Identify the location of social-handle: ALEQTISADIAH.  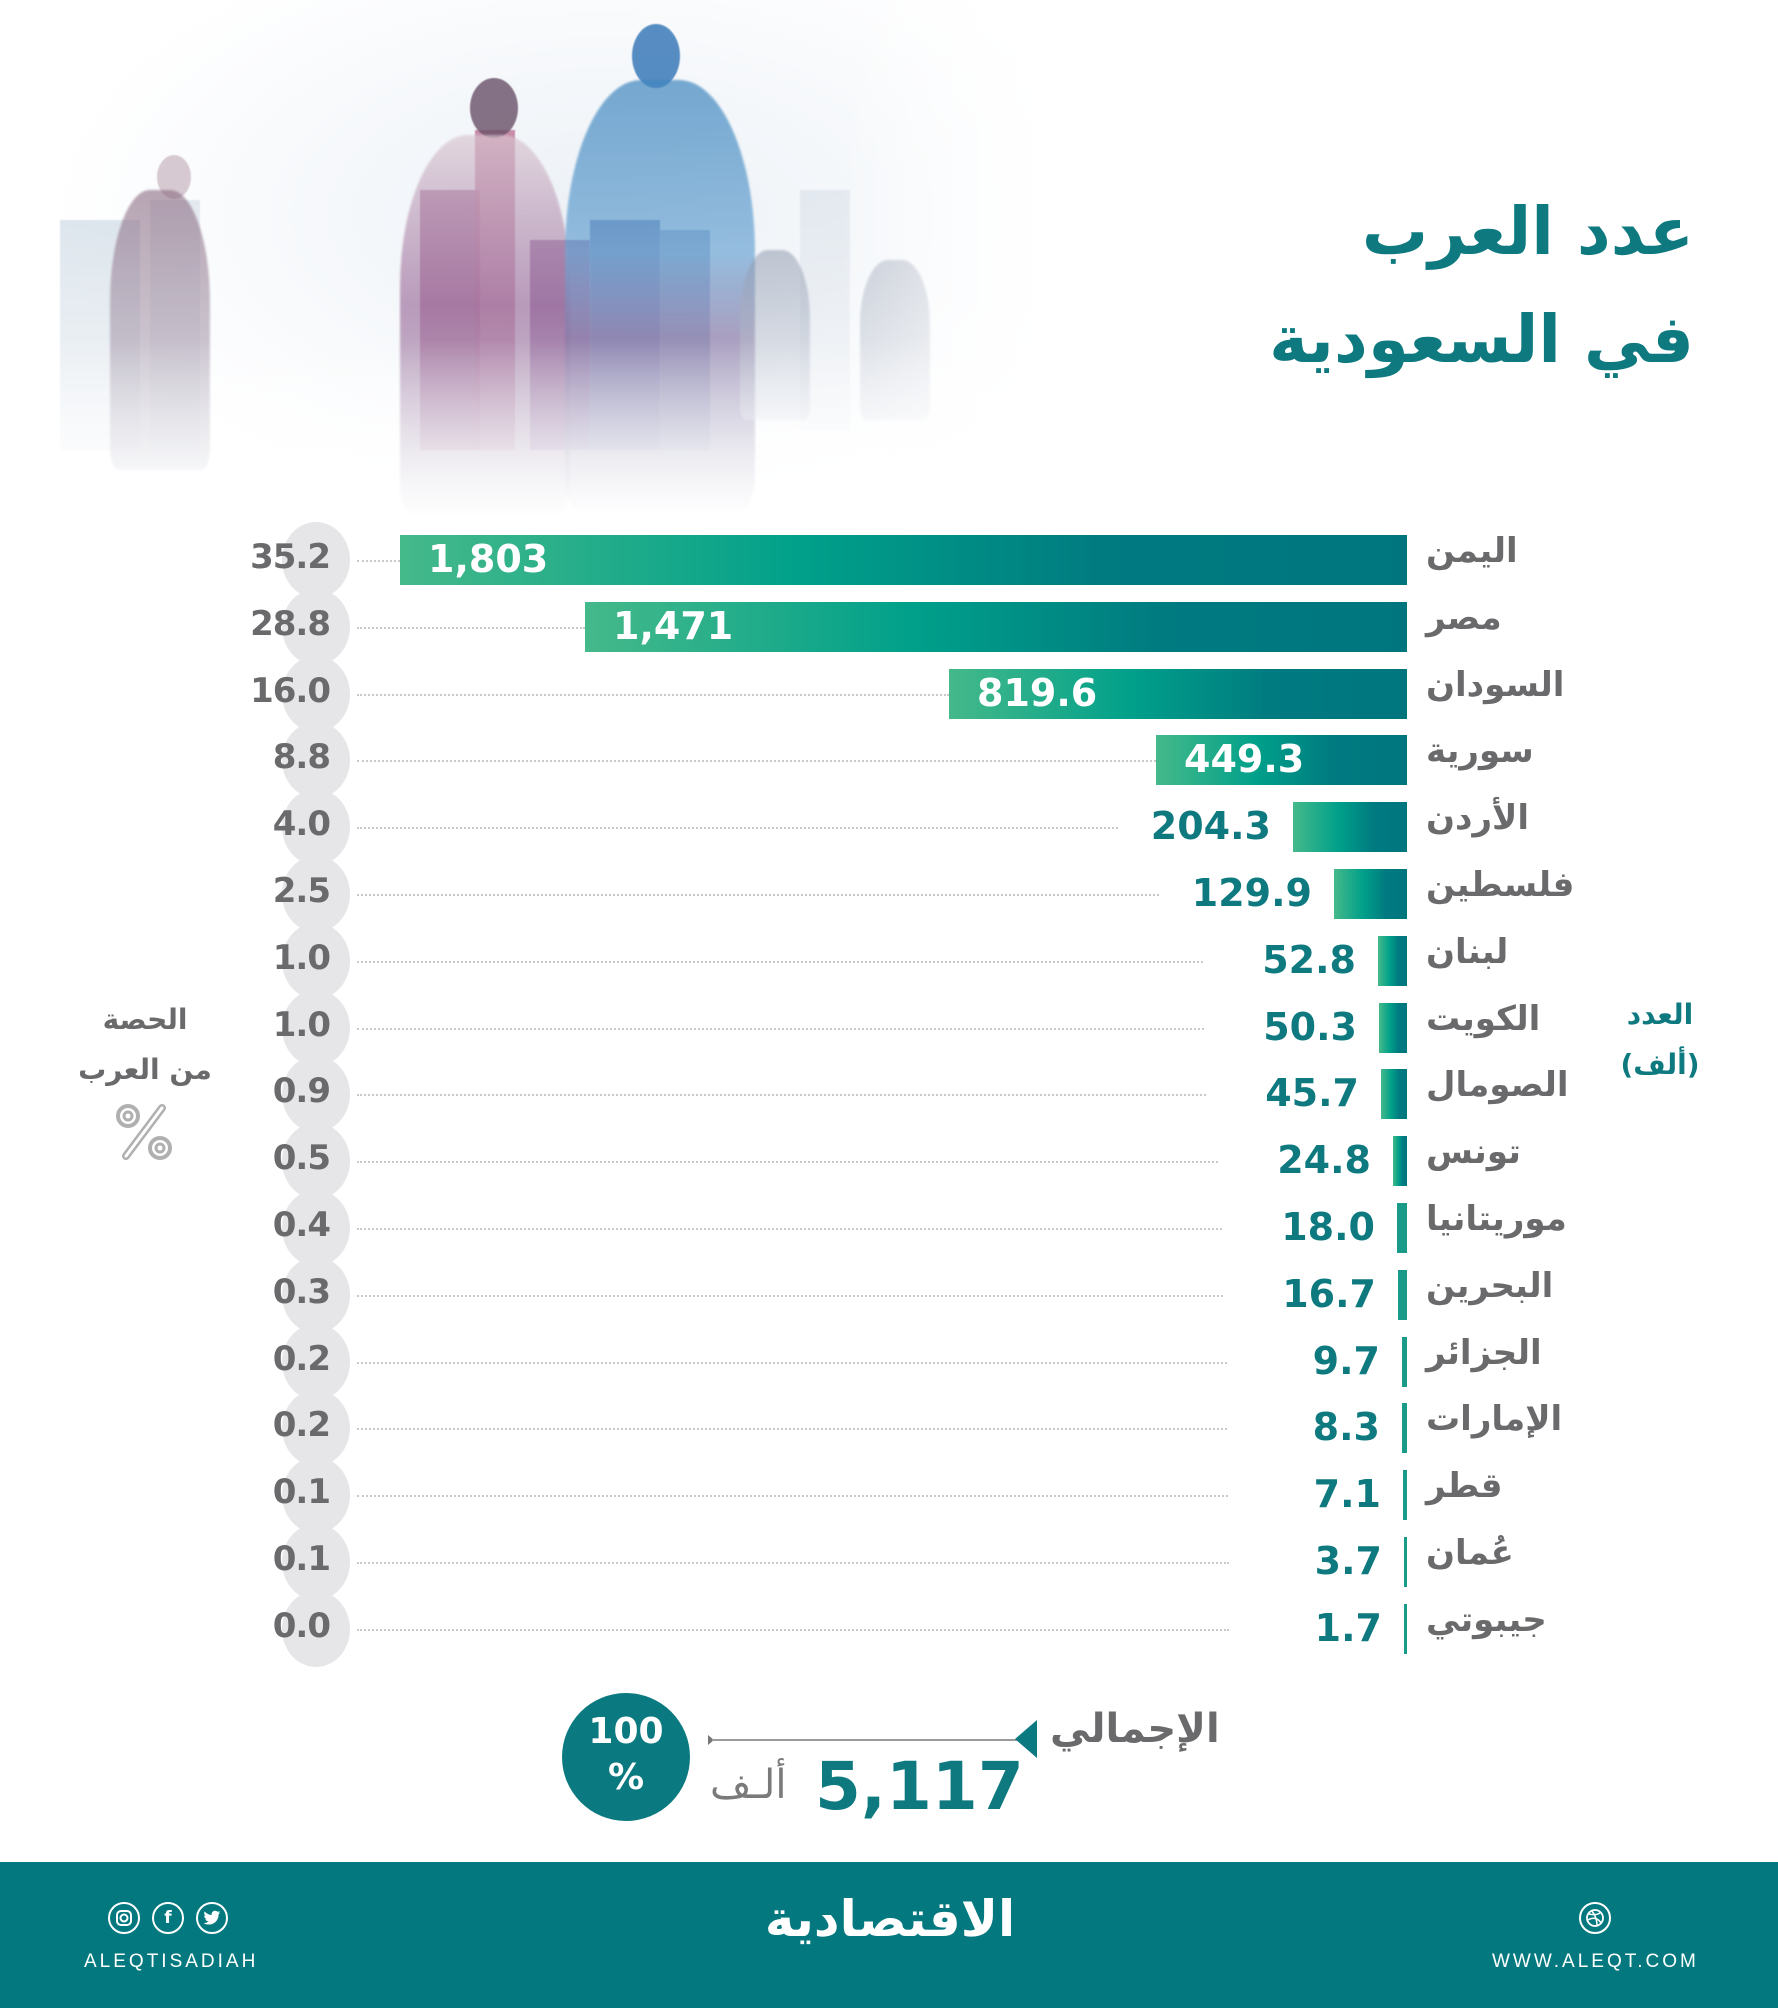
(171, 1961).